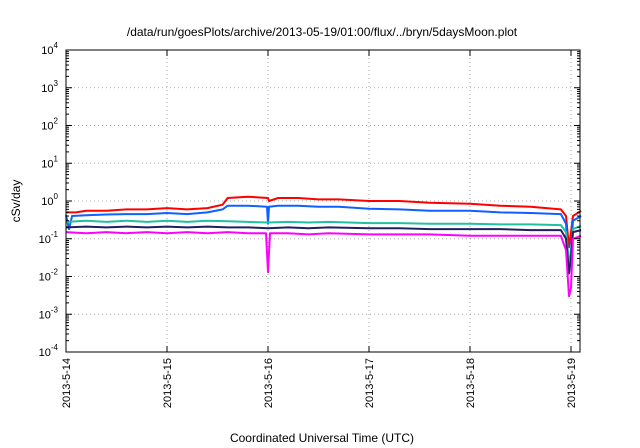 This screenshot has height=448, width=640. I want to click on y-tick-label: 10⁰, so click(49, 200).